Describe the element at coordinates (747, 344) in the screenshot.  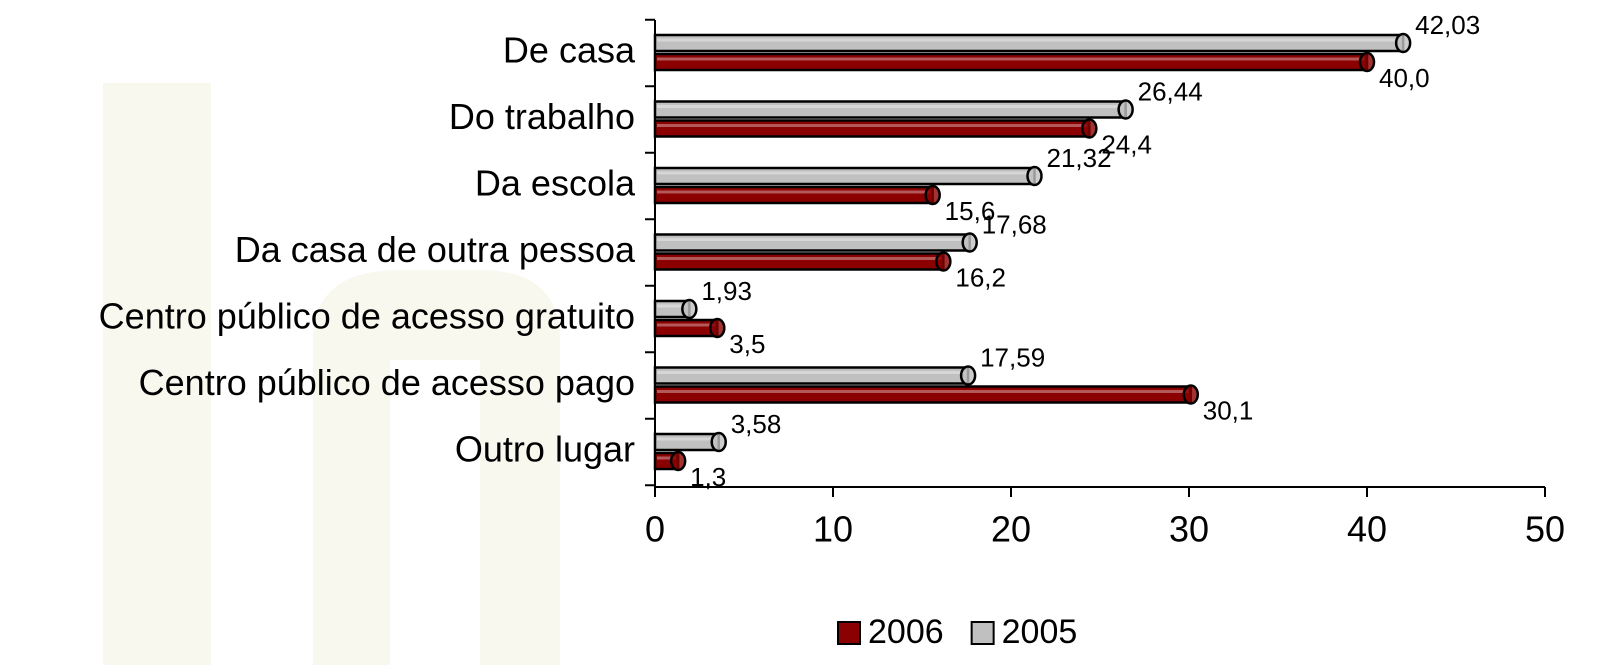
I see `data-label: 3,5` at that location.